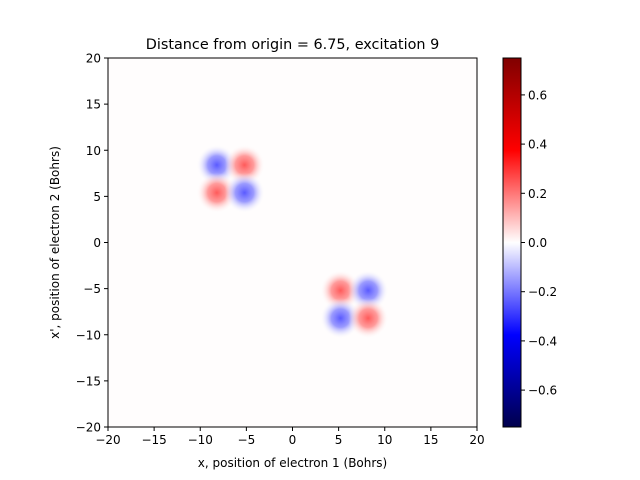 This screenshot has height=480, width=640. I want to click on colorbar-tick-label: 0.2, so click(537, 194).